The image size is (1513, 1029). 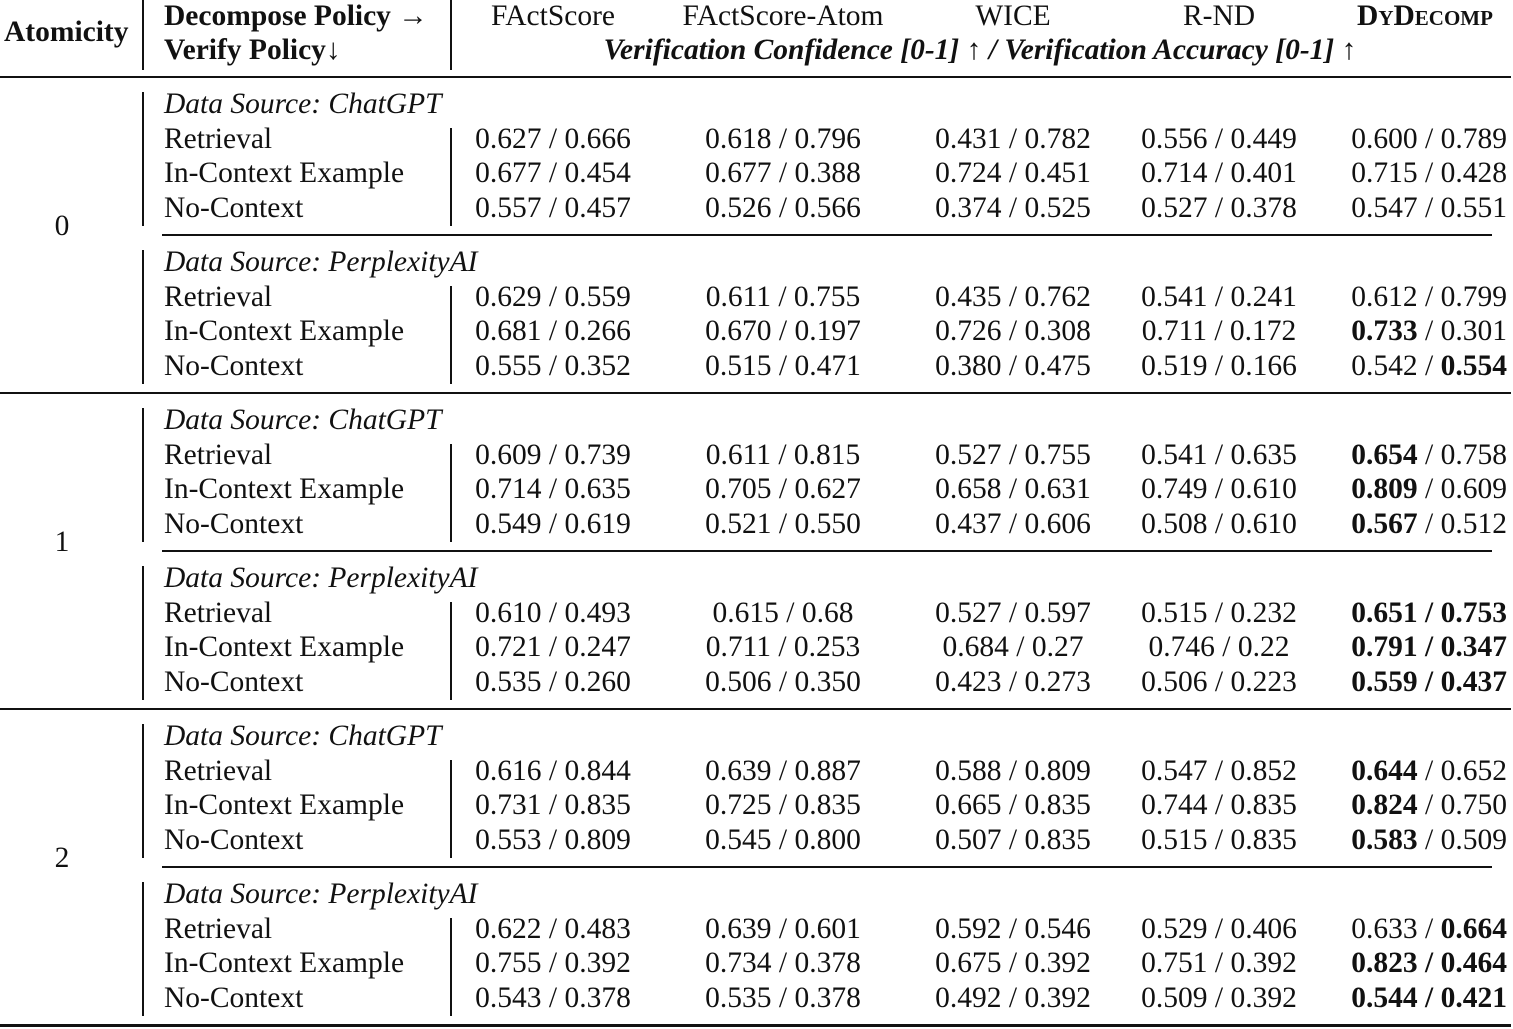 What do you see at coordinates (968, 331) in the screenshot?
I see `confidence-value: 0.726` at bounding box center [968, 331].